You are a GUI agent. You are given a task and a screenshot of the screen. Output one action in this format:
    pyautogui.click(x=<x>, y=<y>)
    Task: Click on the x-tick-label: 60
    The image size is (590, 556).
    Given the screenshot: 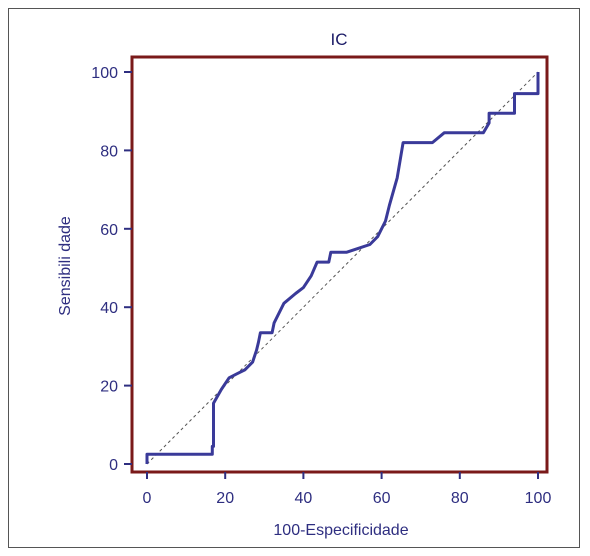 What is the action you would take?
    pyautogui.click(x=382, y=498)
    